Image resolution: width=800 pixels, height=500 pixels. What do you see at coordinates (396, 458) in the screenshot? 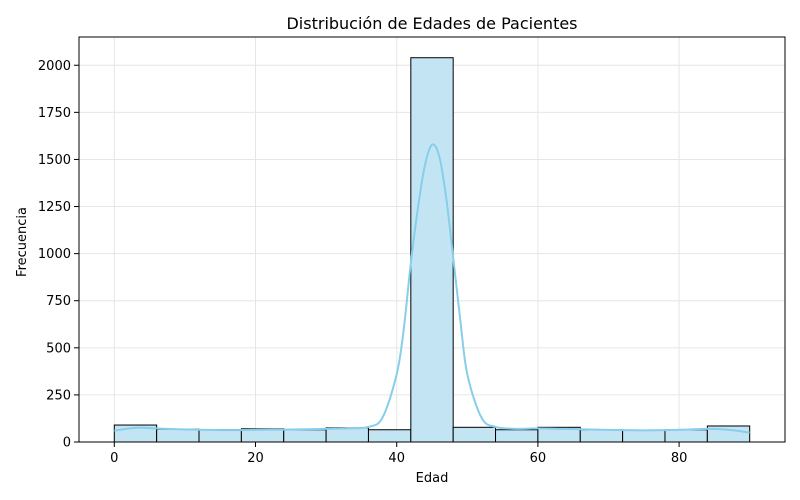
I see `x-tick-label: 40` at bounding box center [396, 458].